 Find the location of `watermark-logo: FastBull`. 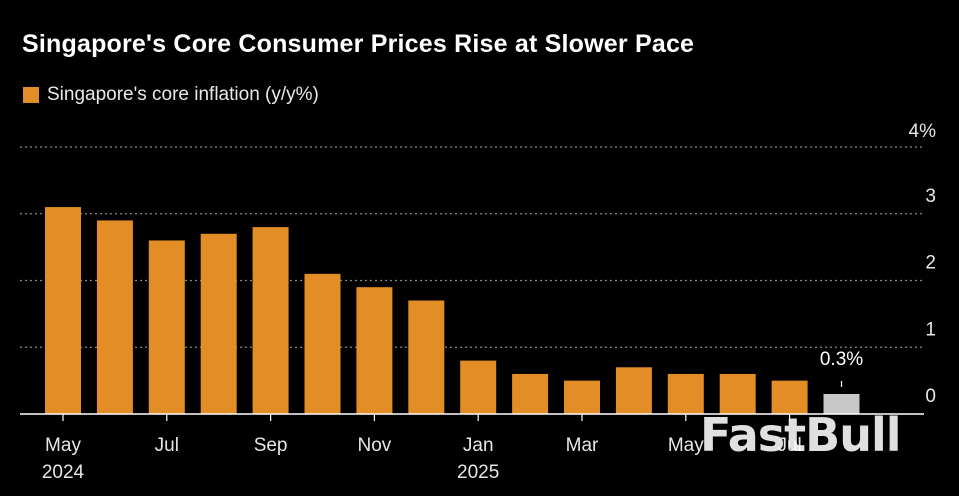

watermark-logo: FastBull is located at coordinates (800, 435).